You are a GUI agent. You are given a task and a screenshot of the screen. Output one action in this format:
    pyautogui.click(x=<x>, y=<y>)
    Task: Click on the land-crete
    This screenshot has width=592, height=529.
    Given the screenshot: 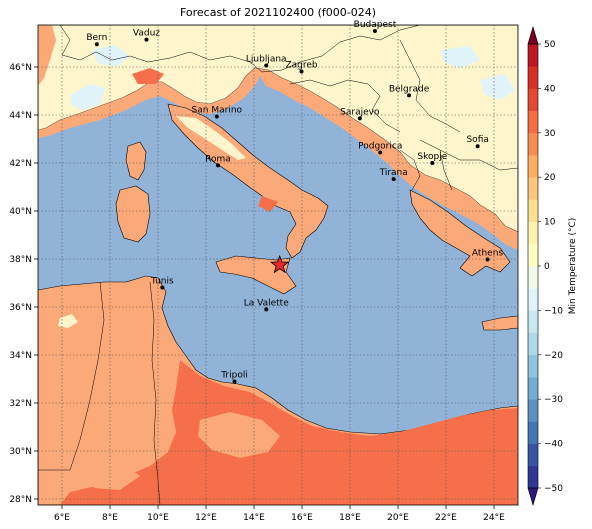 What is the action you would take?
    pyautogui.click(x=499, y=323)
    